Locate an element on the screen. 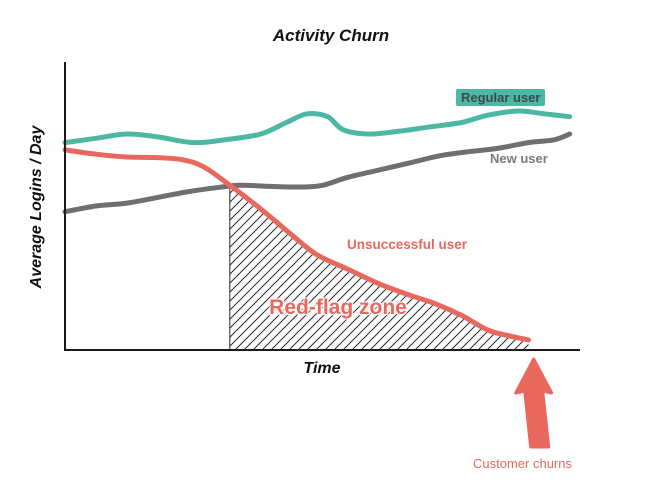 The image size is (662, 484). unsuccessful-user-label: Unsuccessful user is located at coordinates (407, 244).